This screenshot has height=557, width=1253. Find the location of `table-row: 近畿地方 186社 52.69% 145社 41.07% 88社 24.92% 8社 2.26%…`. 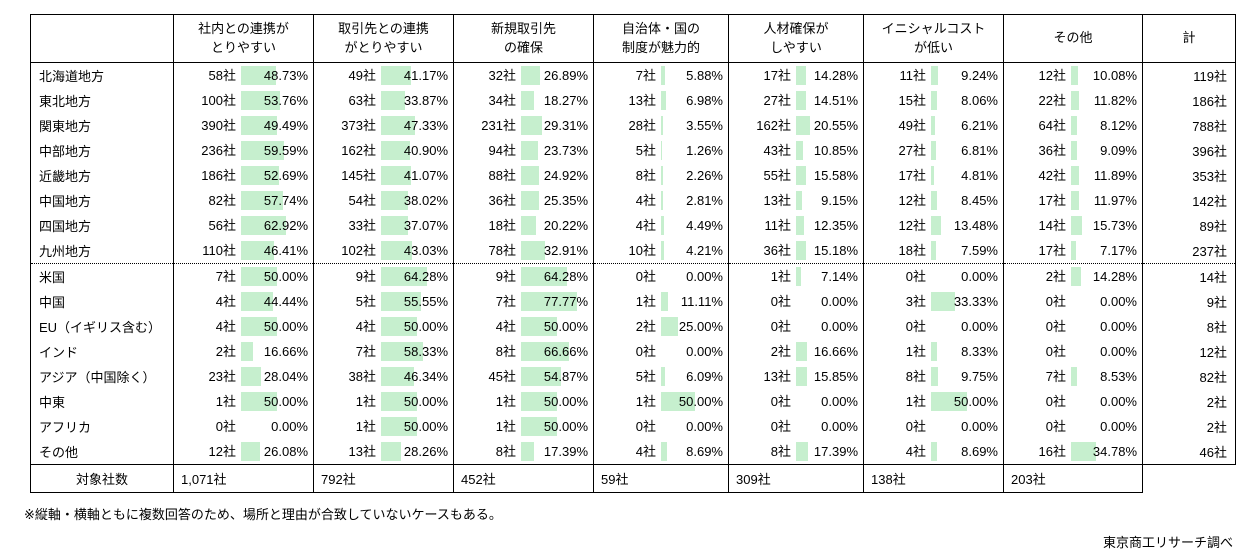

table-row: 近畿地方 186社 52.69% 145社 41.07% 88社 24.92% 8社 2.26%… is located at coordinates (633, 175).